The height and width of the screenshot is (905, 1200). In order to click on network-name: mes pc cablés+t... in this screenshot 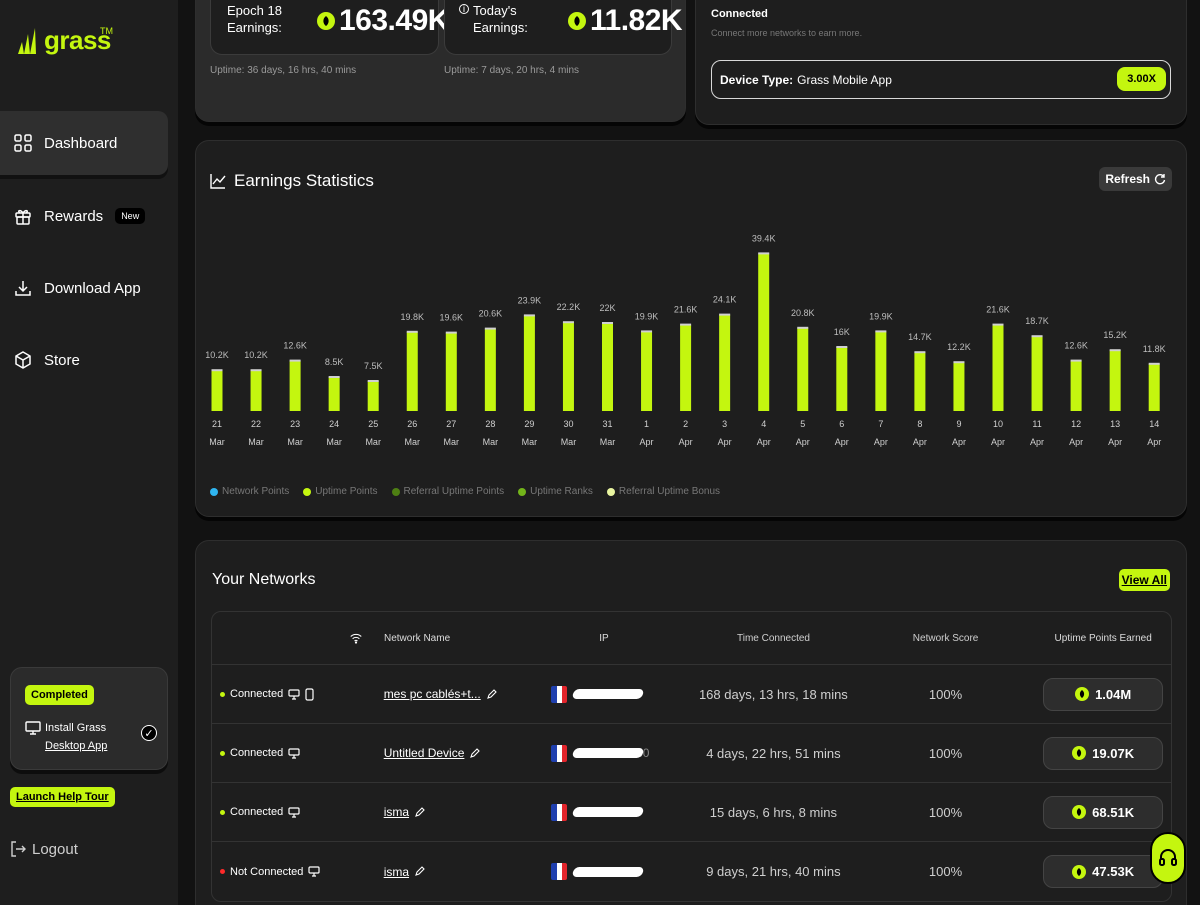, I will do `click(432, 694)`.